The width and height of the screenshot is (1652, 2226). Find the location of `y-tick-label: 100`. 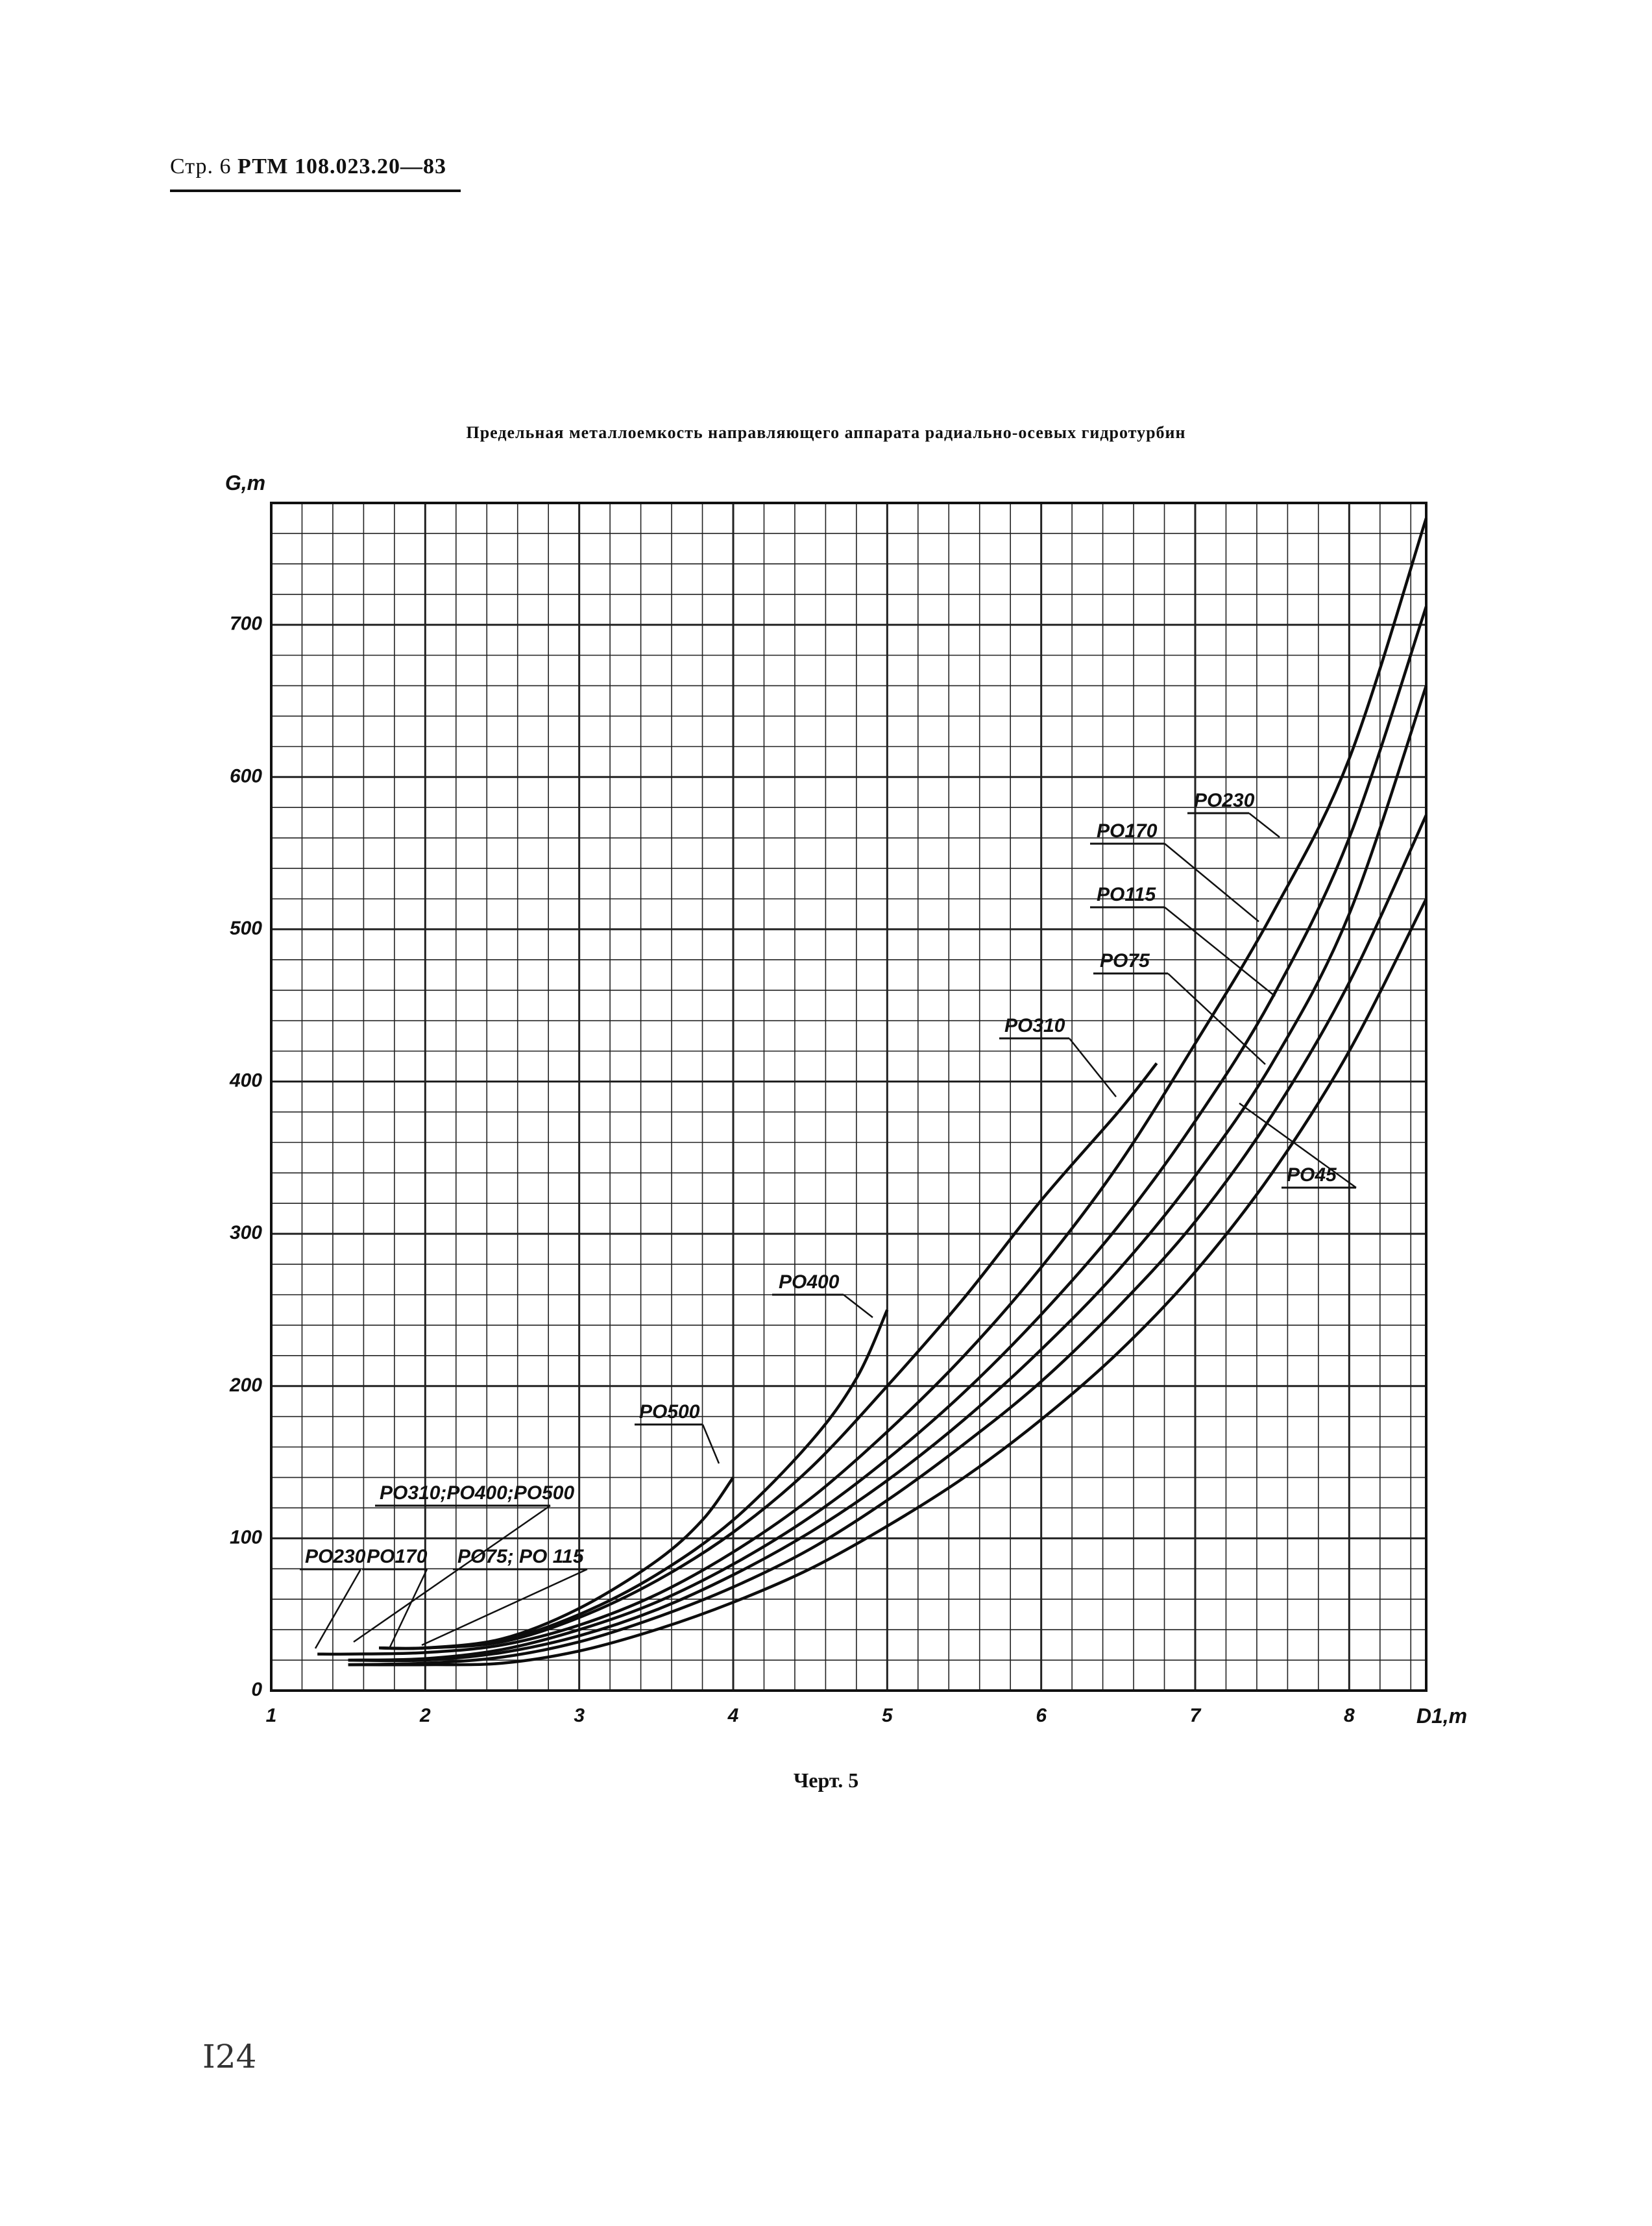

y-tick-label: 100 is located at coordinates (246, 1537).